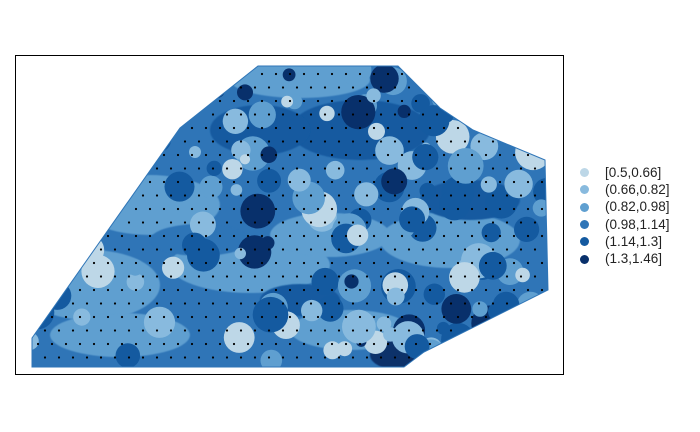 The width and height of the screenshot is (700, 432). What do you see at coordinates (637, 258) in the screenshot?
I see `legend-item: (1.3,1.46]` at bounding box center [637, 258].